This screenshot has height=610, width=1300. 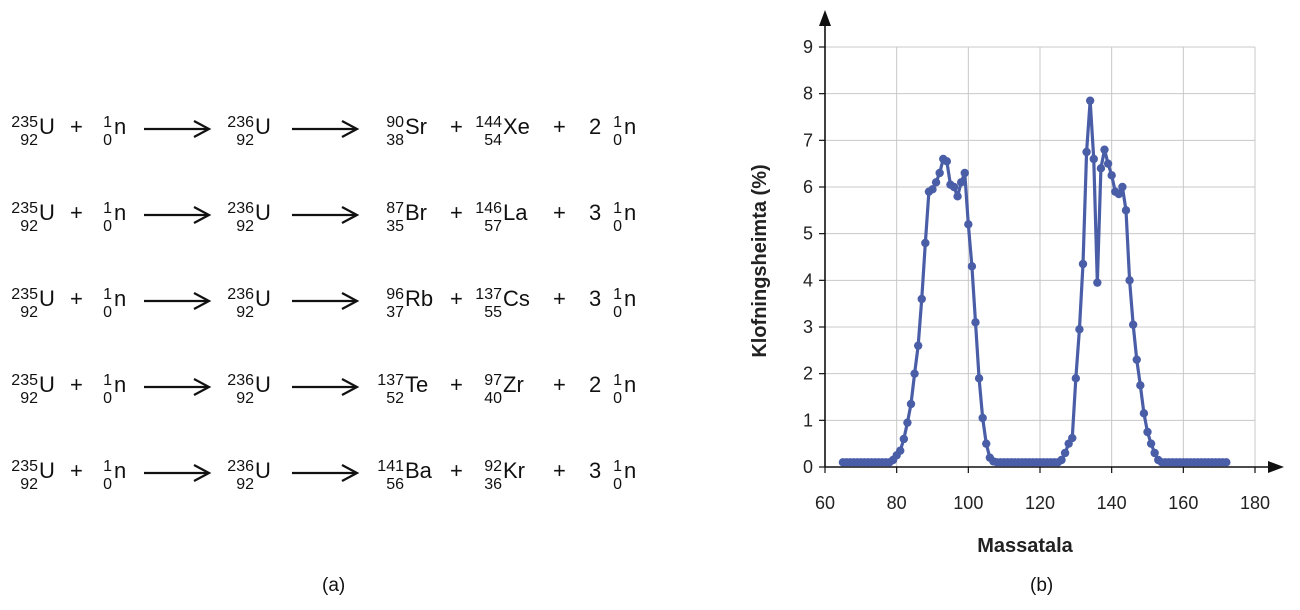 I want to click on caption-a: (a), so click(x=334, y=585).